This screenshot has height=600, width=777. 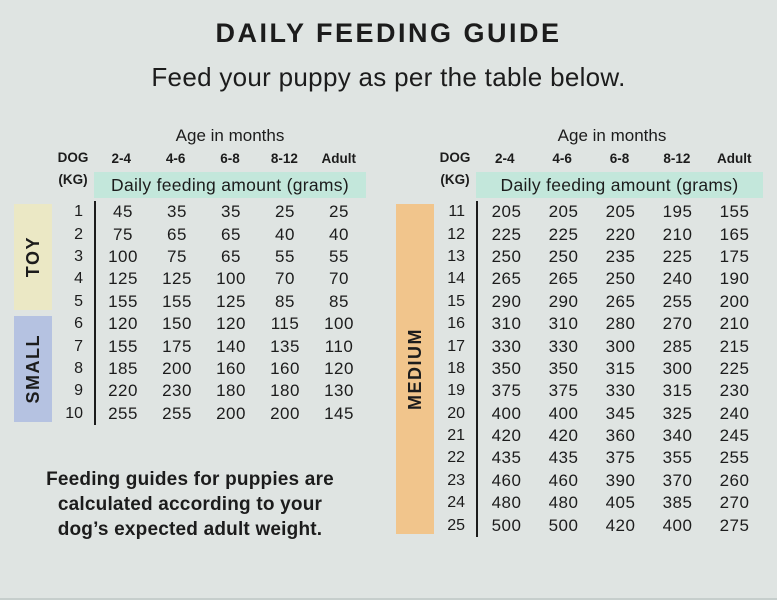 I want to click on table-row: 18 350 350 315 300 225, so click(x=598, y=369).